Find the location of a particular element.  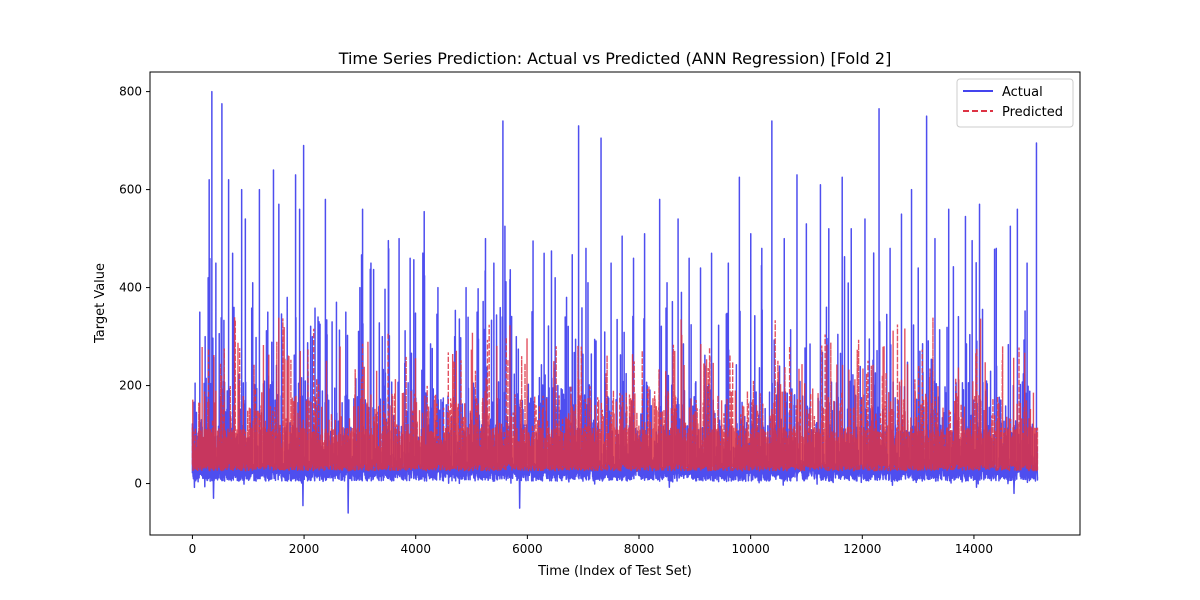

x-tick-label: 12000 is located at coordinates (862, 549).